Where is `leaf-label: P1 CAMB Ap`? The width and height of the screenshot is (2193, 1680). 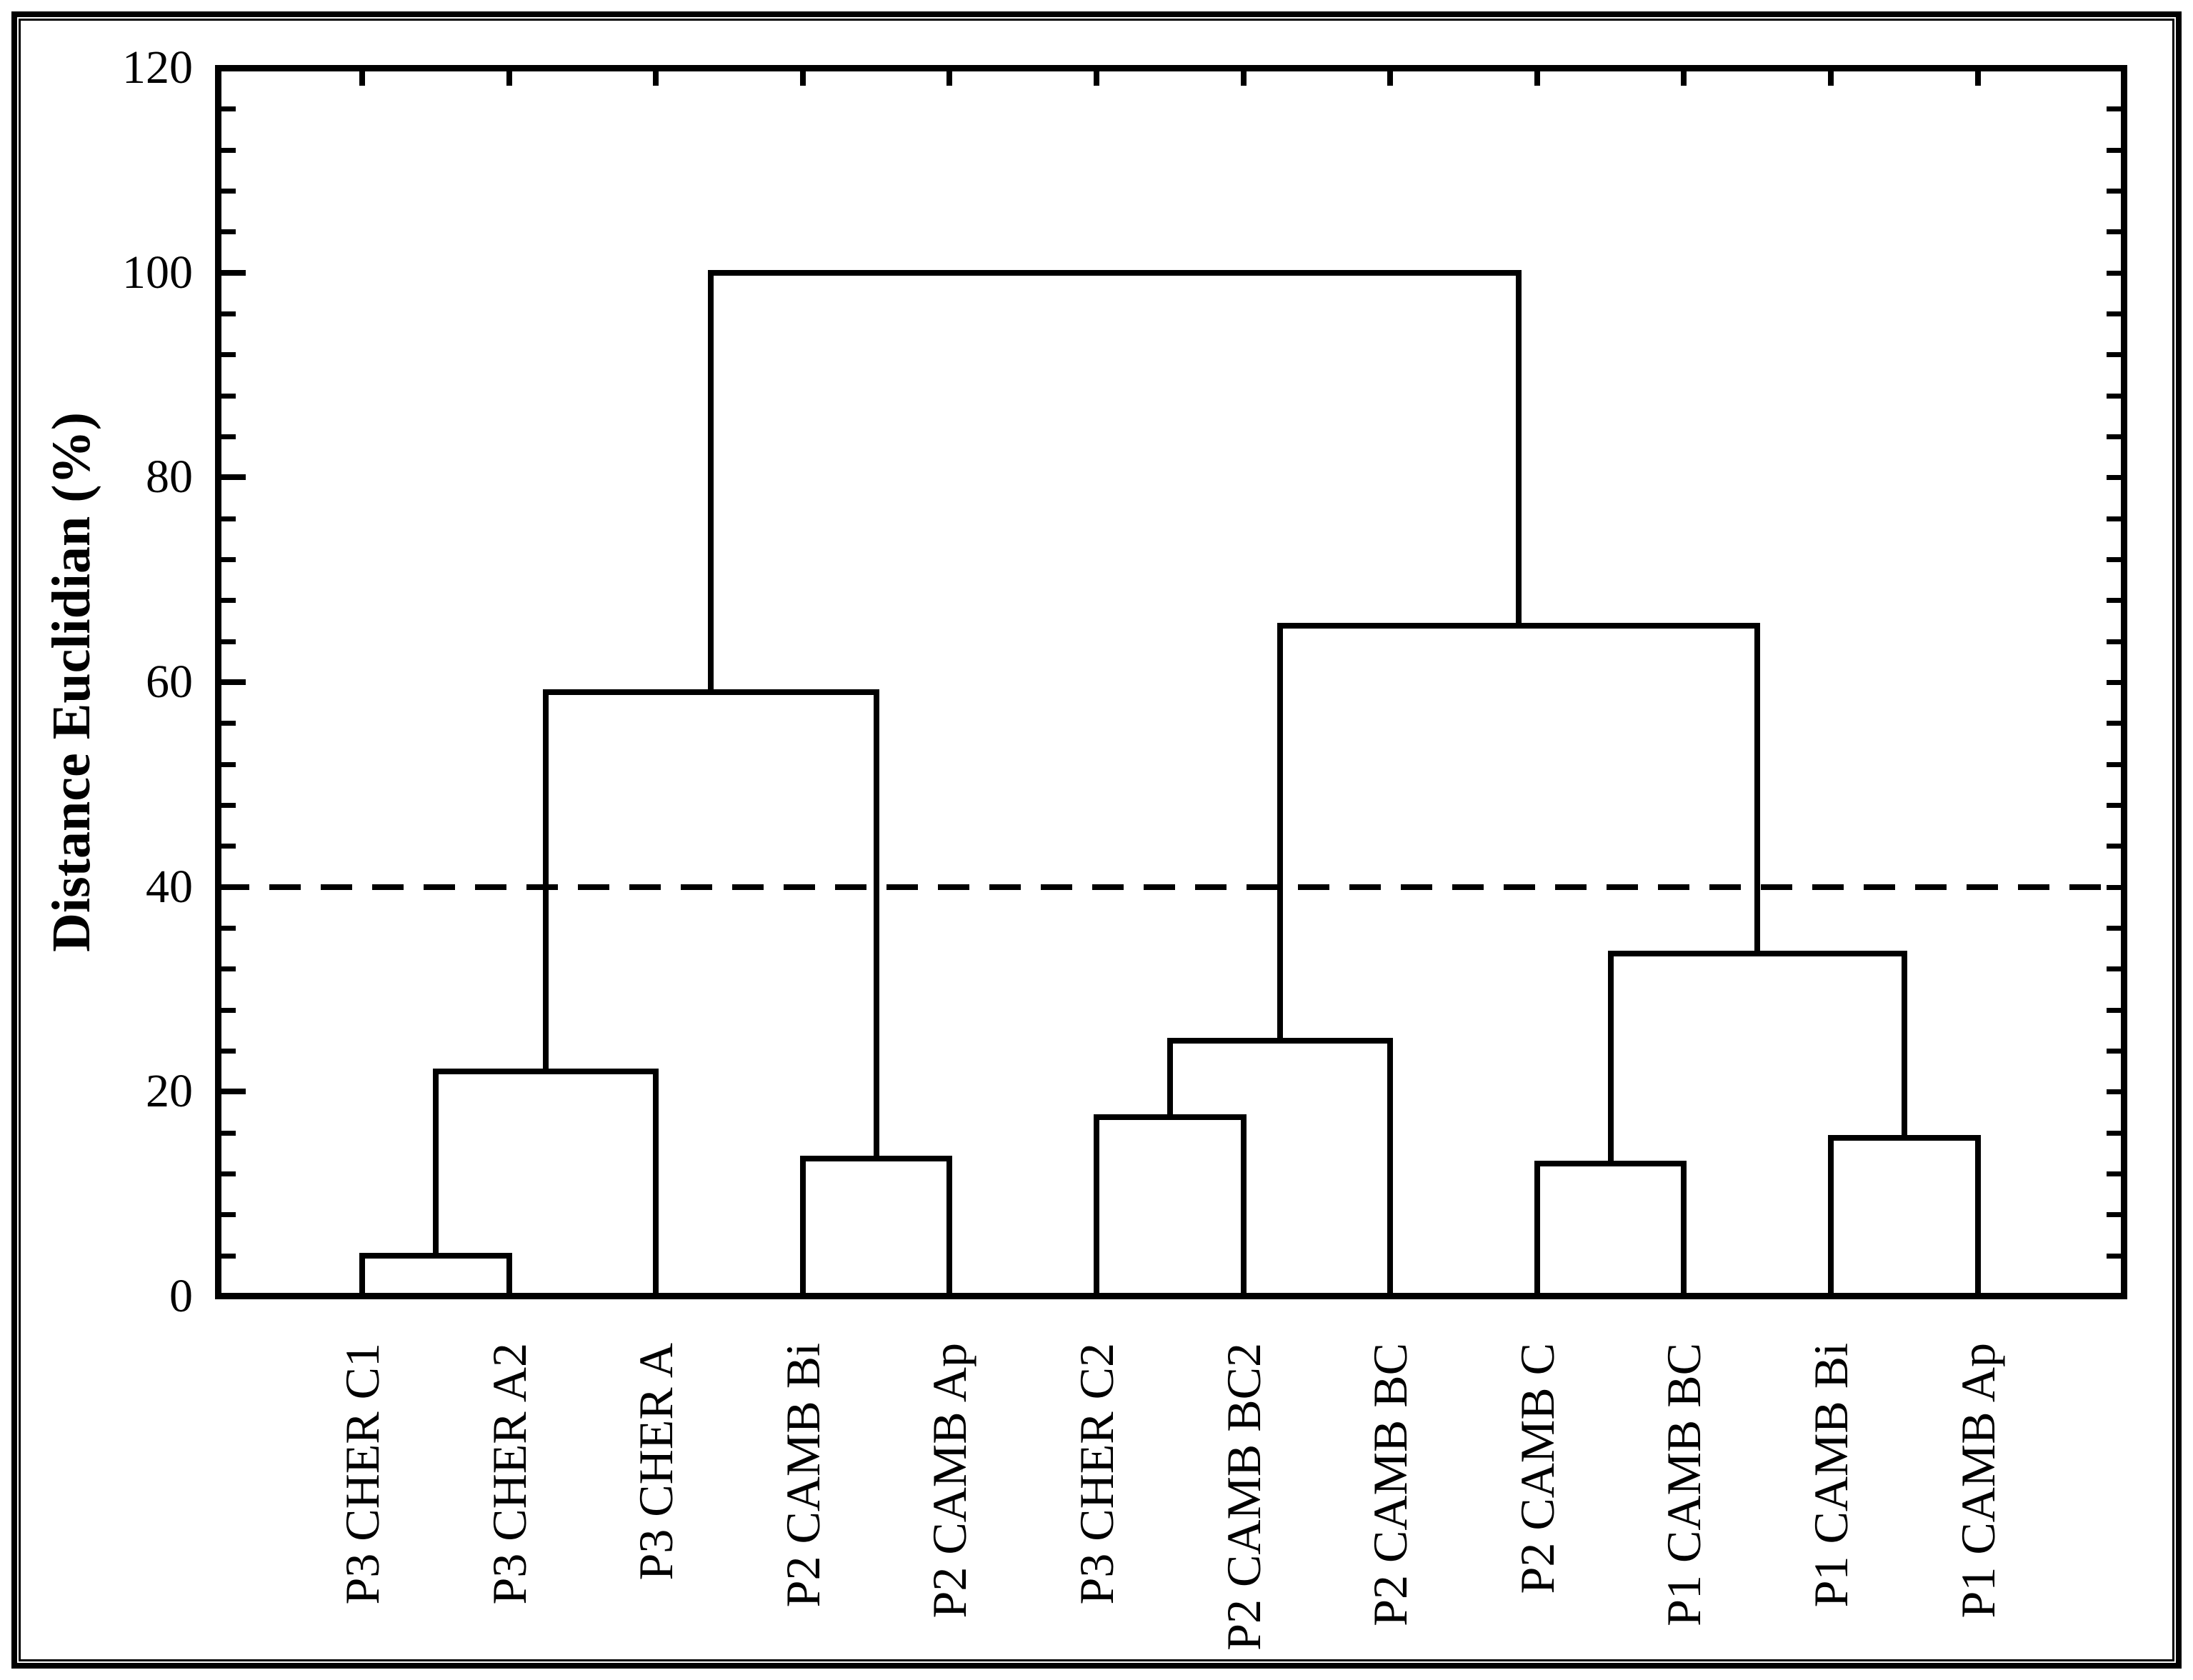
leaf-label: P1 CAMB Ap is located at coordinates (1978, 1481).